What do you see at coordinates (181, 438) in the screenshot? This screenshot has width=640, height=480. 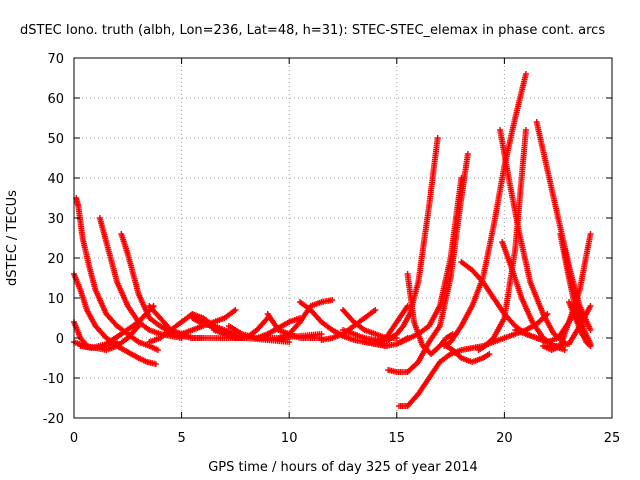 I see `x-tick-label: 5` at bounding box center [181, 438].